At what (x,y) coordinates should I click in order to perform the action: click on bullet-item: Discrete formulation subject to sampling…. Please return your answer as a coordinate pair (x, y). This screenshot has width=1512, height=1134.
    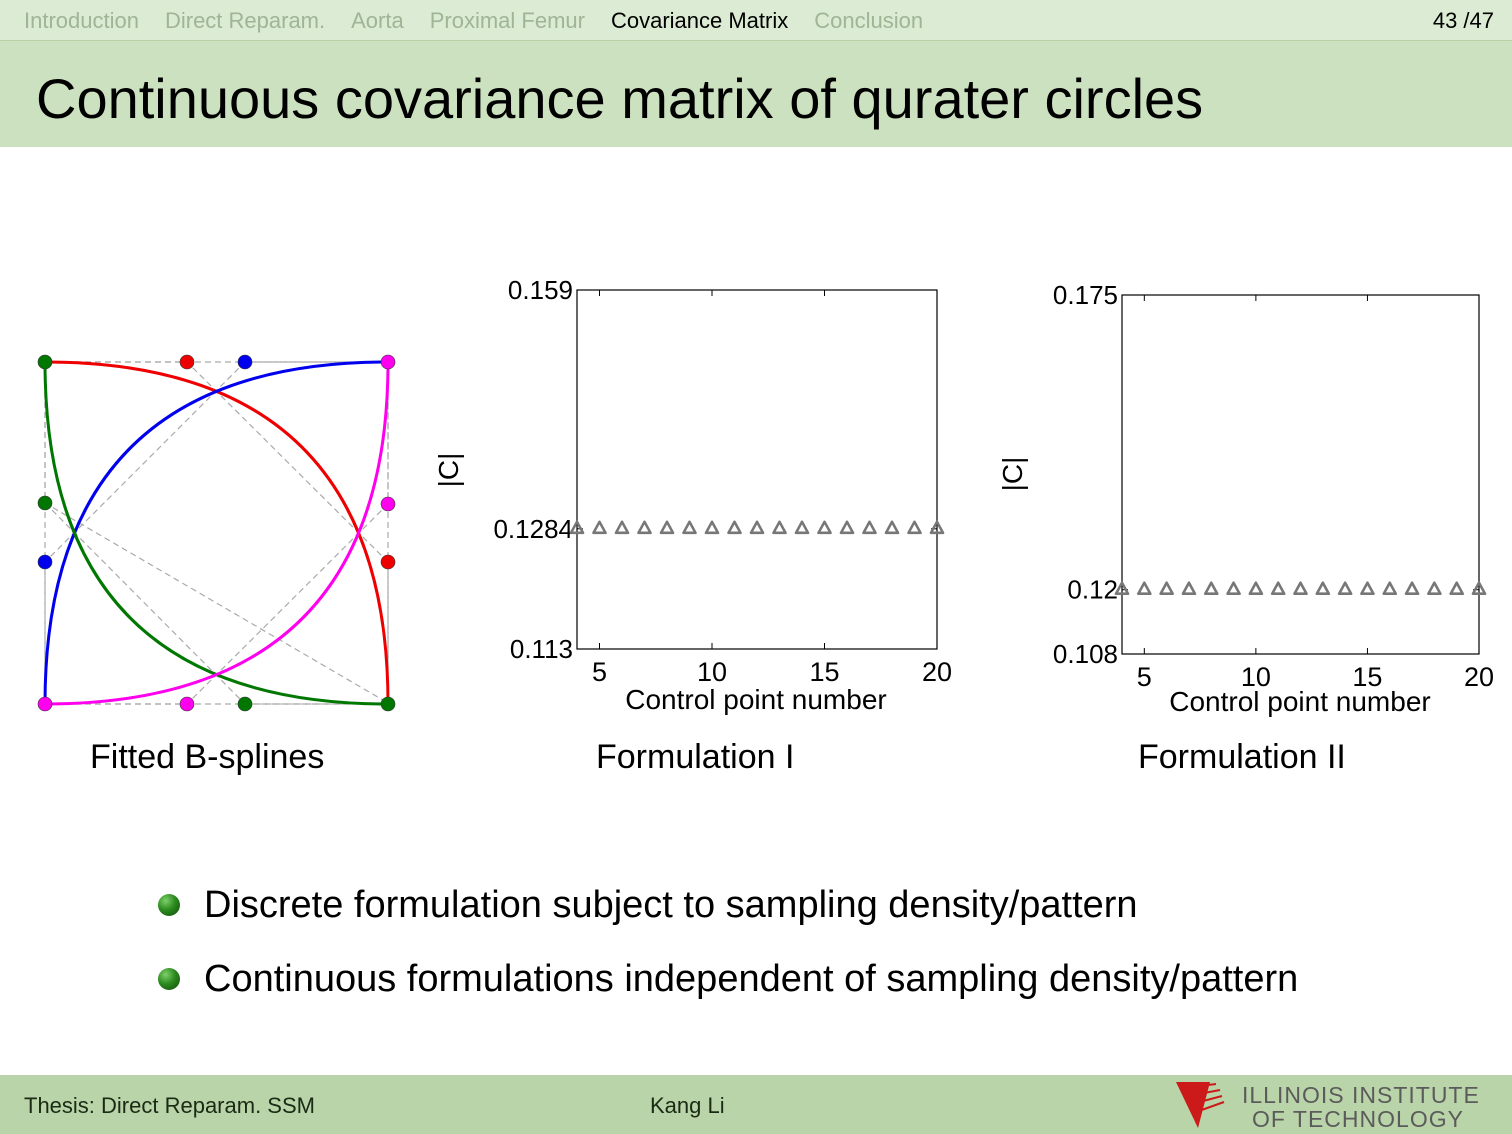
    Looking at the image, I should click on (728, 905).